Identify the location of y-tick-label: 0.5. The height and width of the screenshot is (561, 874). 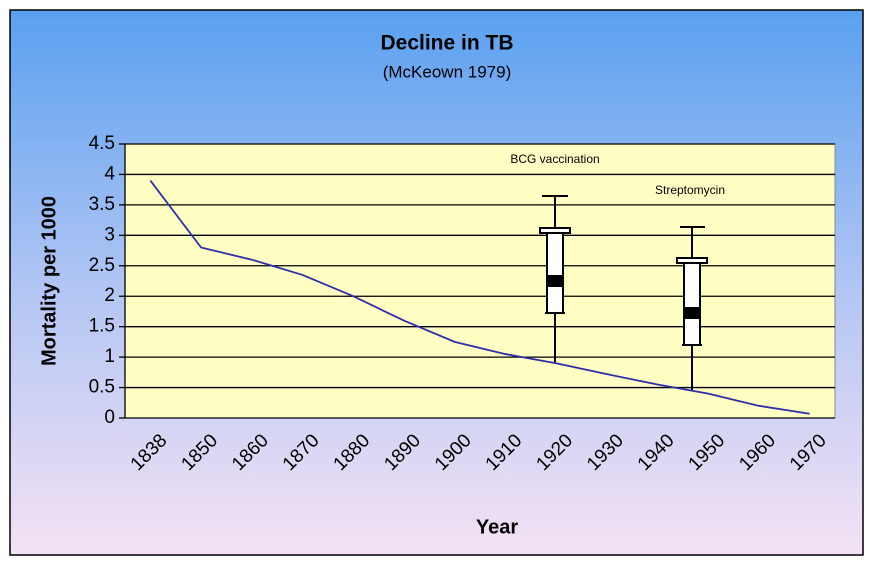
(102, 387).